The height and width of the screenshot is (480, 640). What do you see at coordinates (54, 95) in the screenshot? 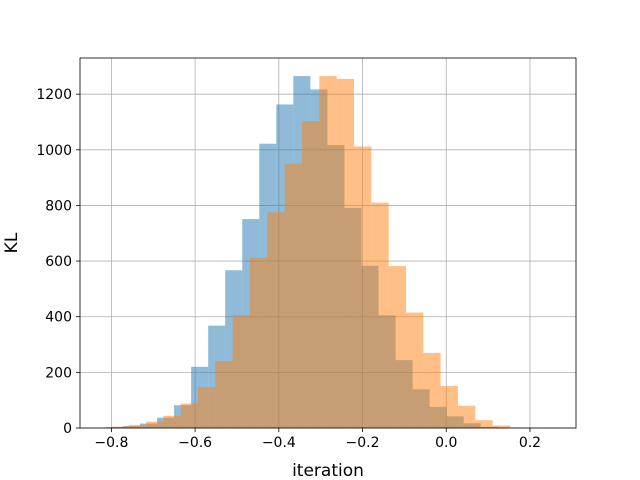
I see `y-tick-label: 1200` at bounding box center [54, 95].